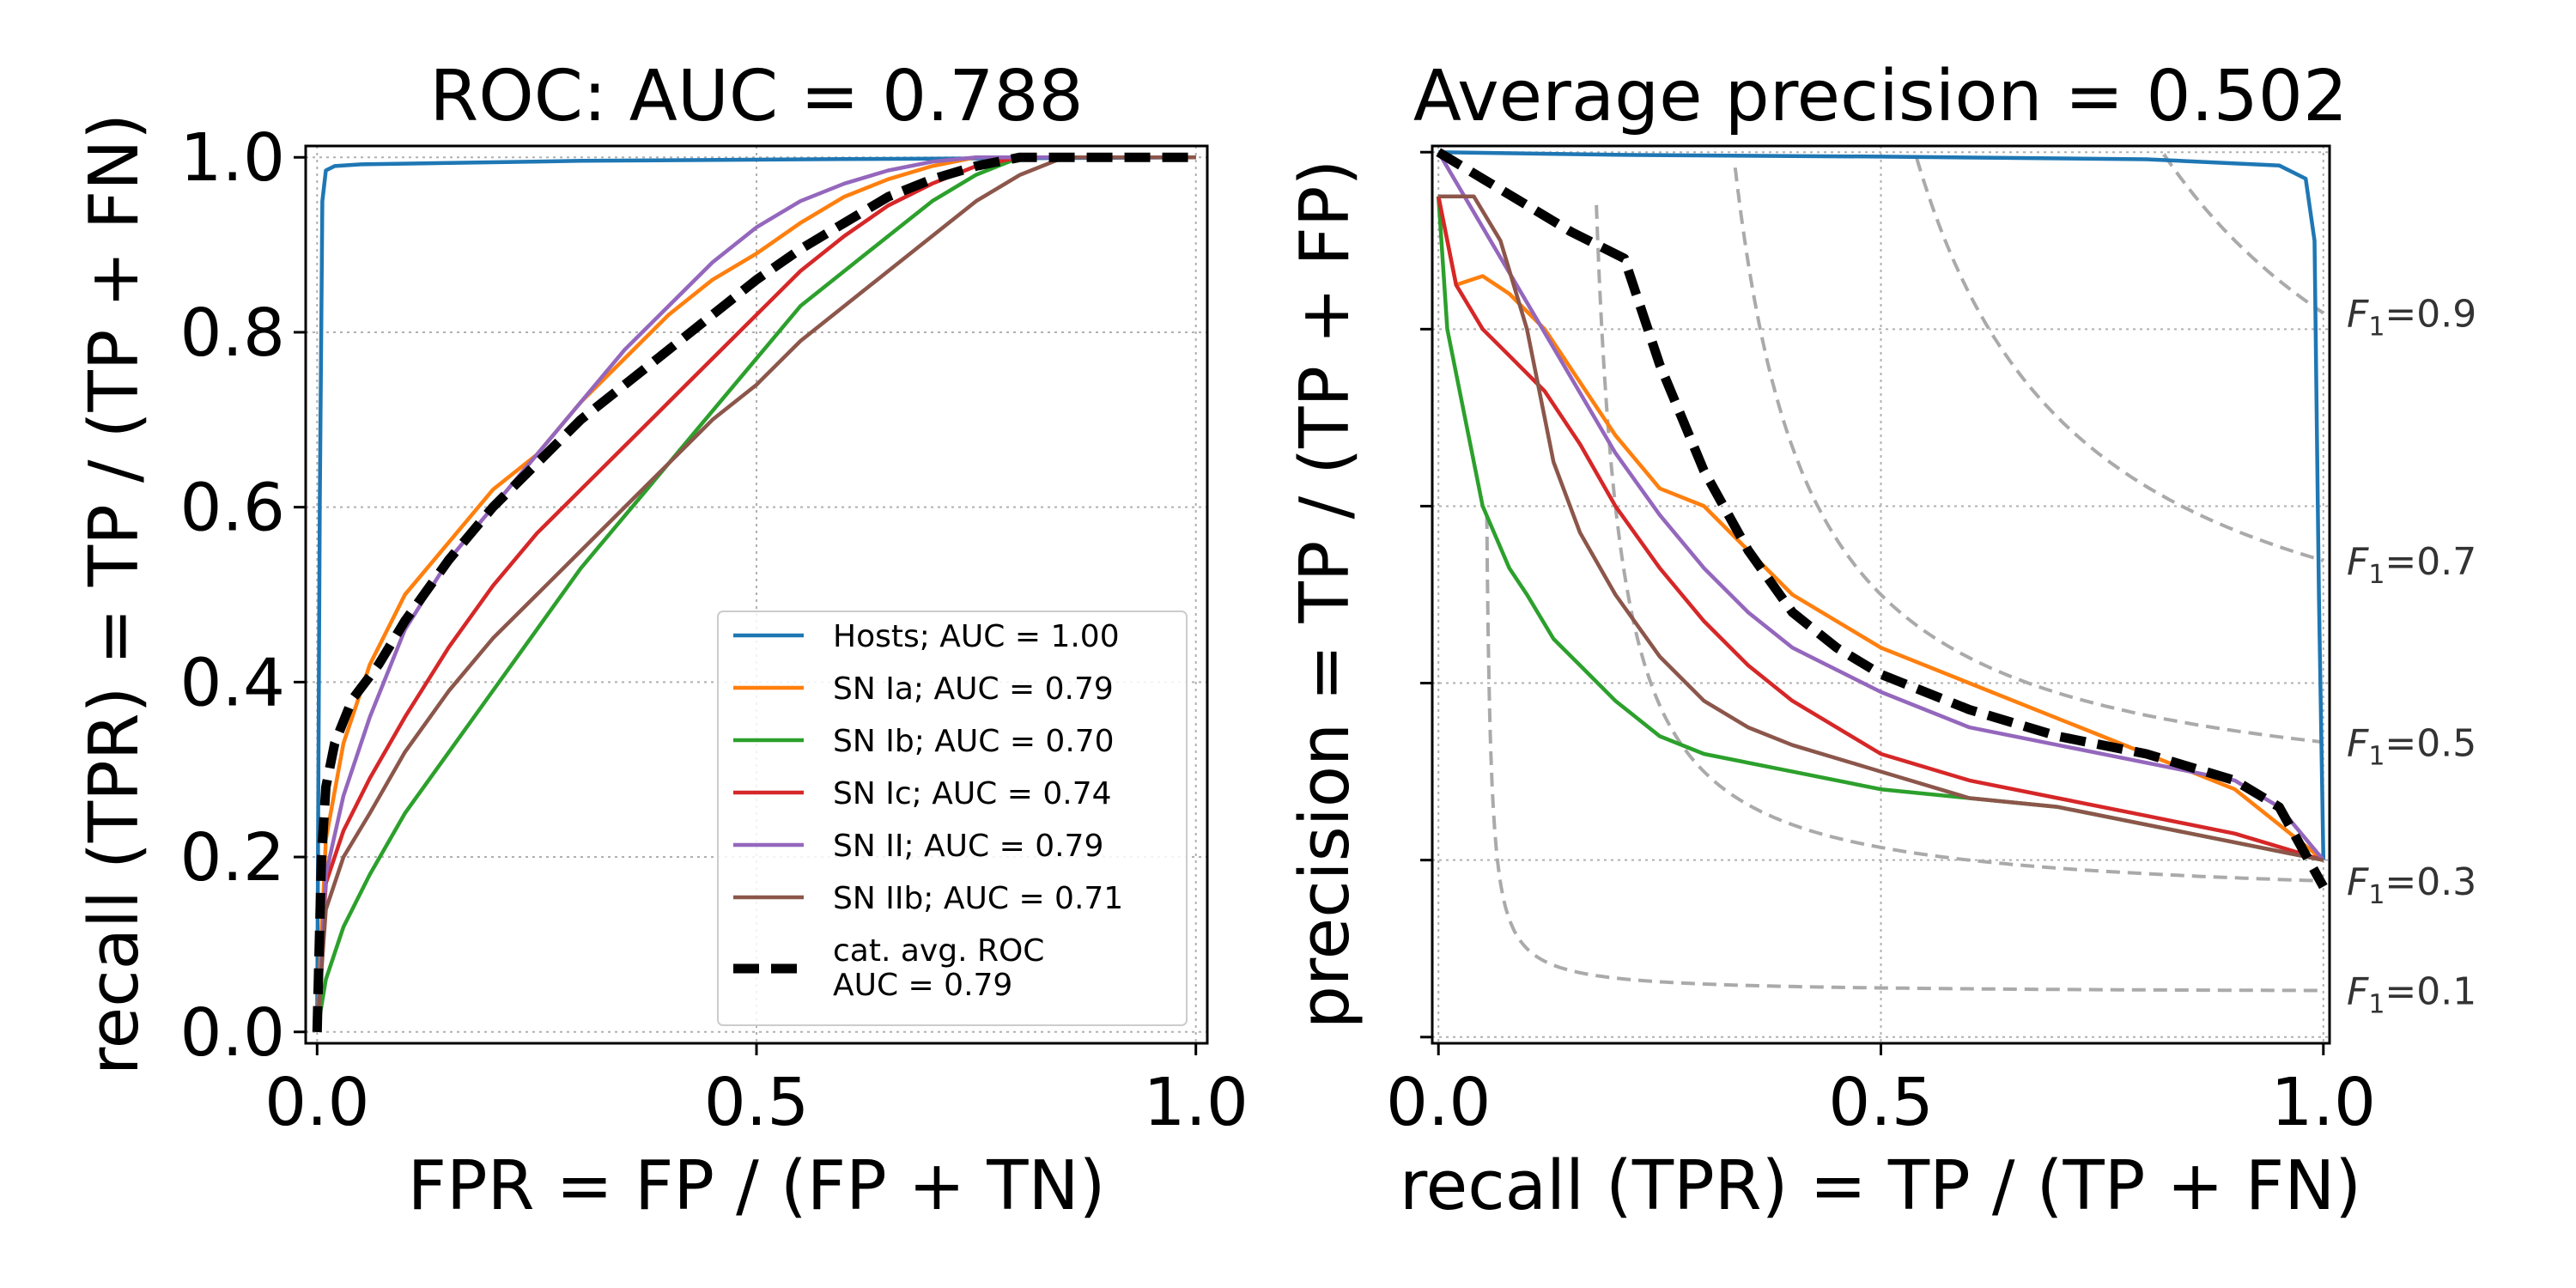 The width and height of the screenshot is (2576, 1288). I want to click on legend-label: AUC = 0.79, so click(922, 985).